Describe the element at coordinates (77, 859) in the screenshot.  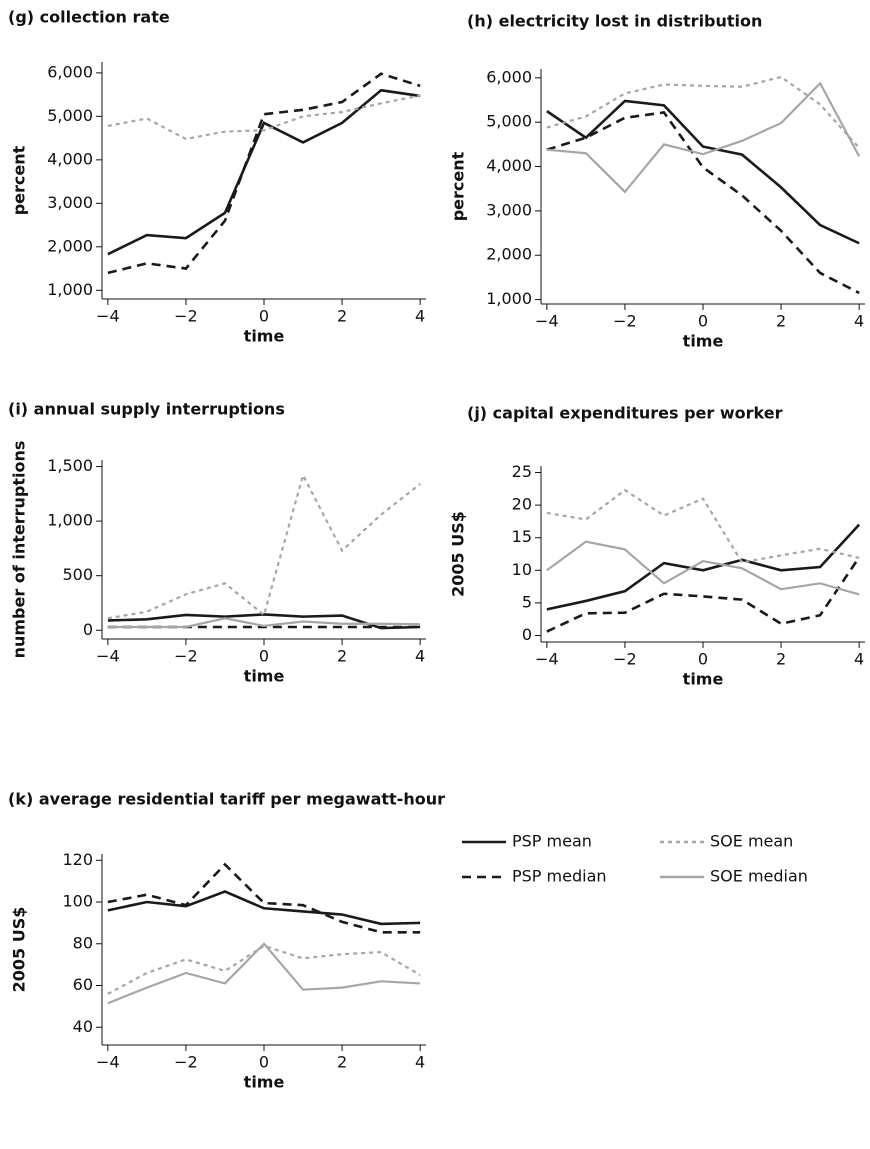
I see `y-tick-label: 120` at that location.